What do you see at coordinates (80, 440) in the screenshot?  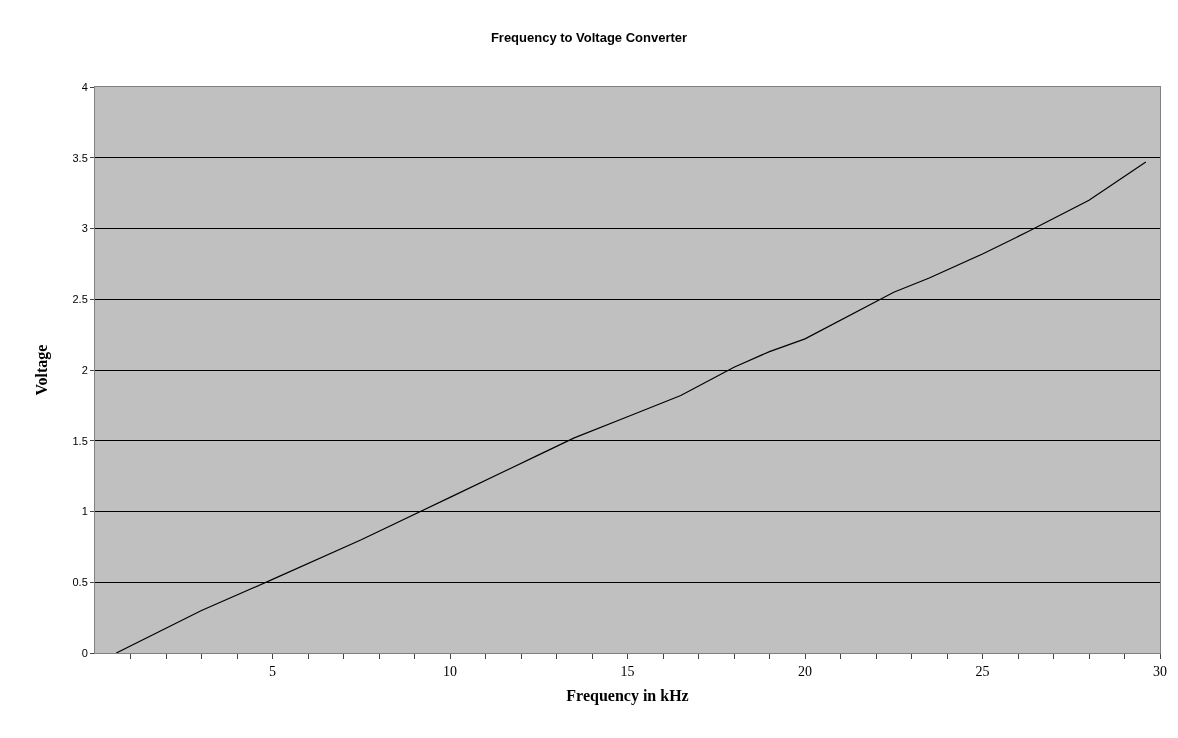 I see `y-tick-label: 1.5` at bounding box center [80, 440].